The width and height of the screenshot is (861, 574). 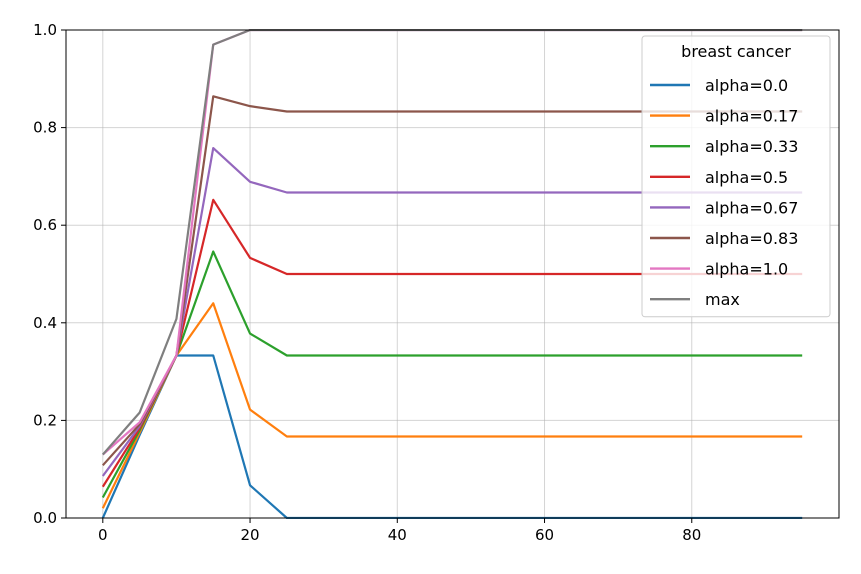 I want to click on x-tick-label: 0, so click(x=103, y=535).